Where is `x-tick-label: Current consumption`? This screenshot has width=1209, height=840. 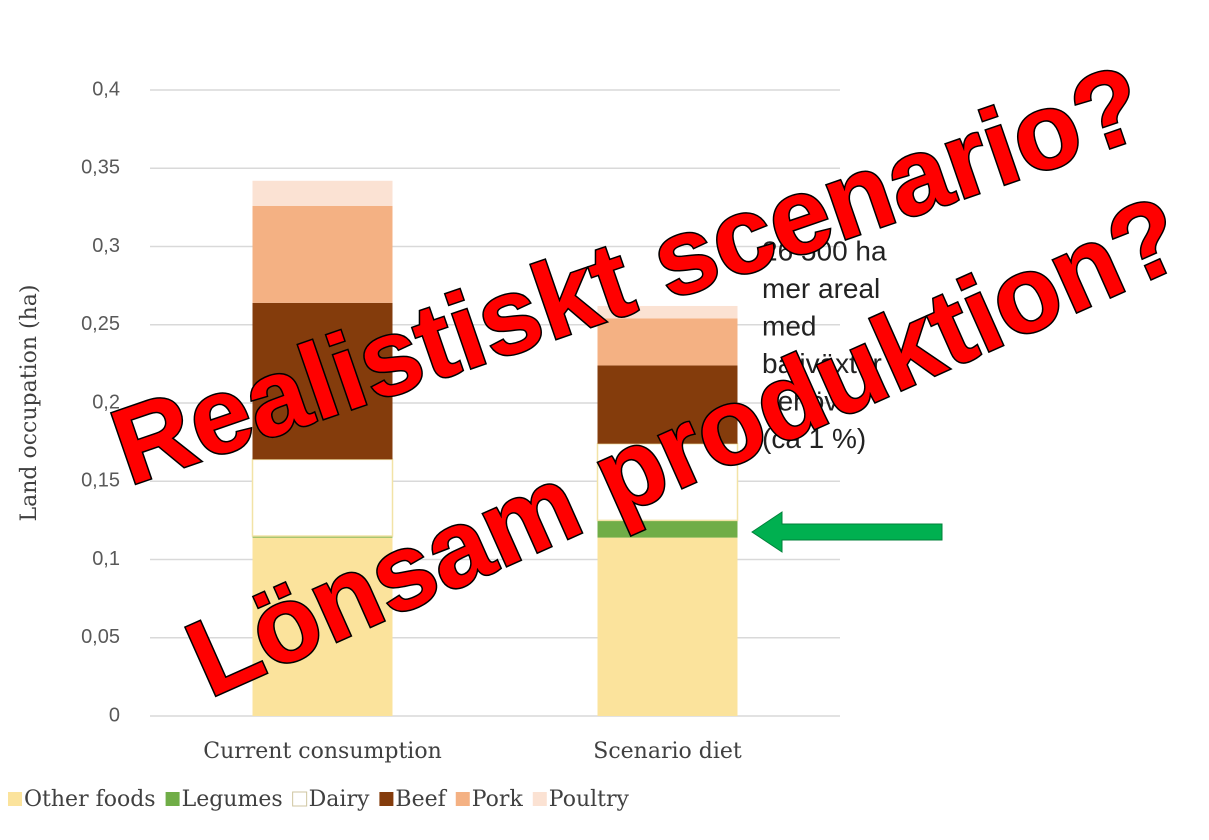 x-tick-label: Current consumption is located at coordinates (322, 751).